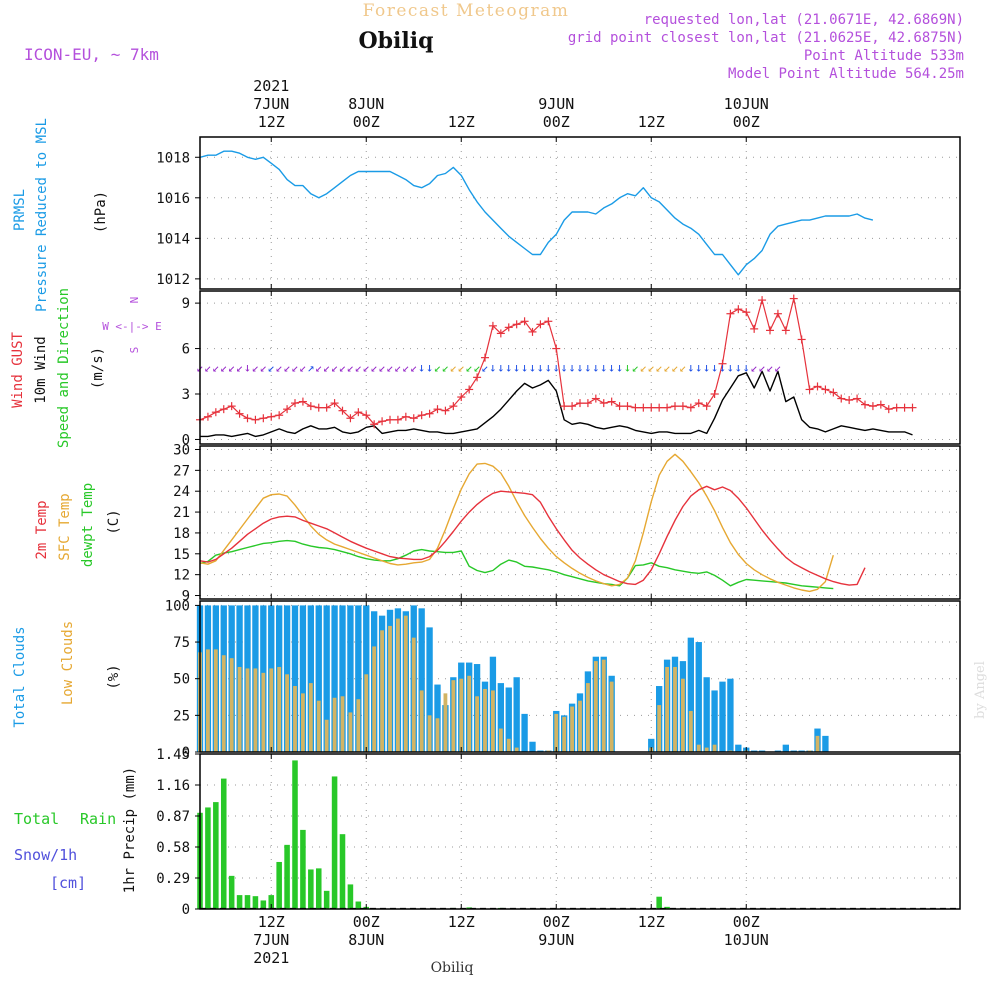  What do you see at coordinates (64, 368) in the screenshot?
I see `wind-dir-label: Speed and Direction` at bounding box center [64, 368].